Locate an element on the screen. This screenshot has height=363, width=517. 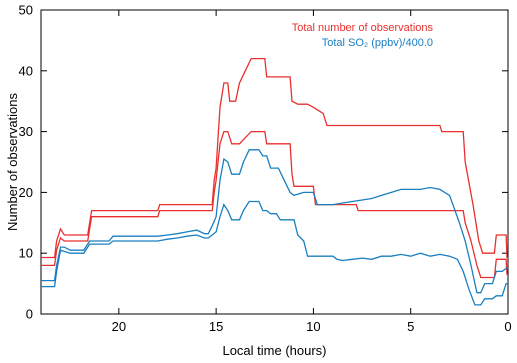
y-tick-label: 0 is located at coordinates (29, 314).